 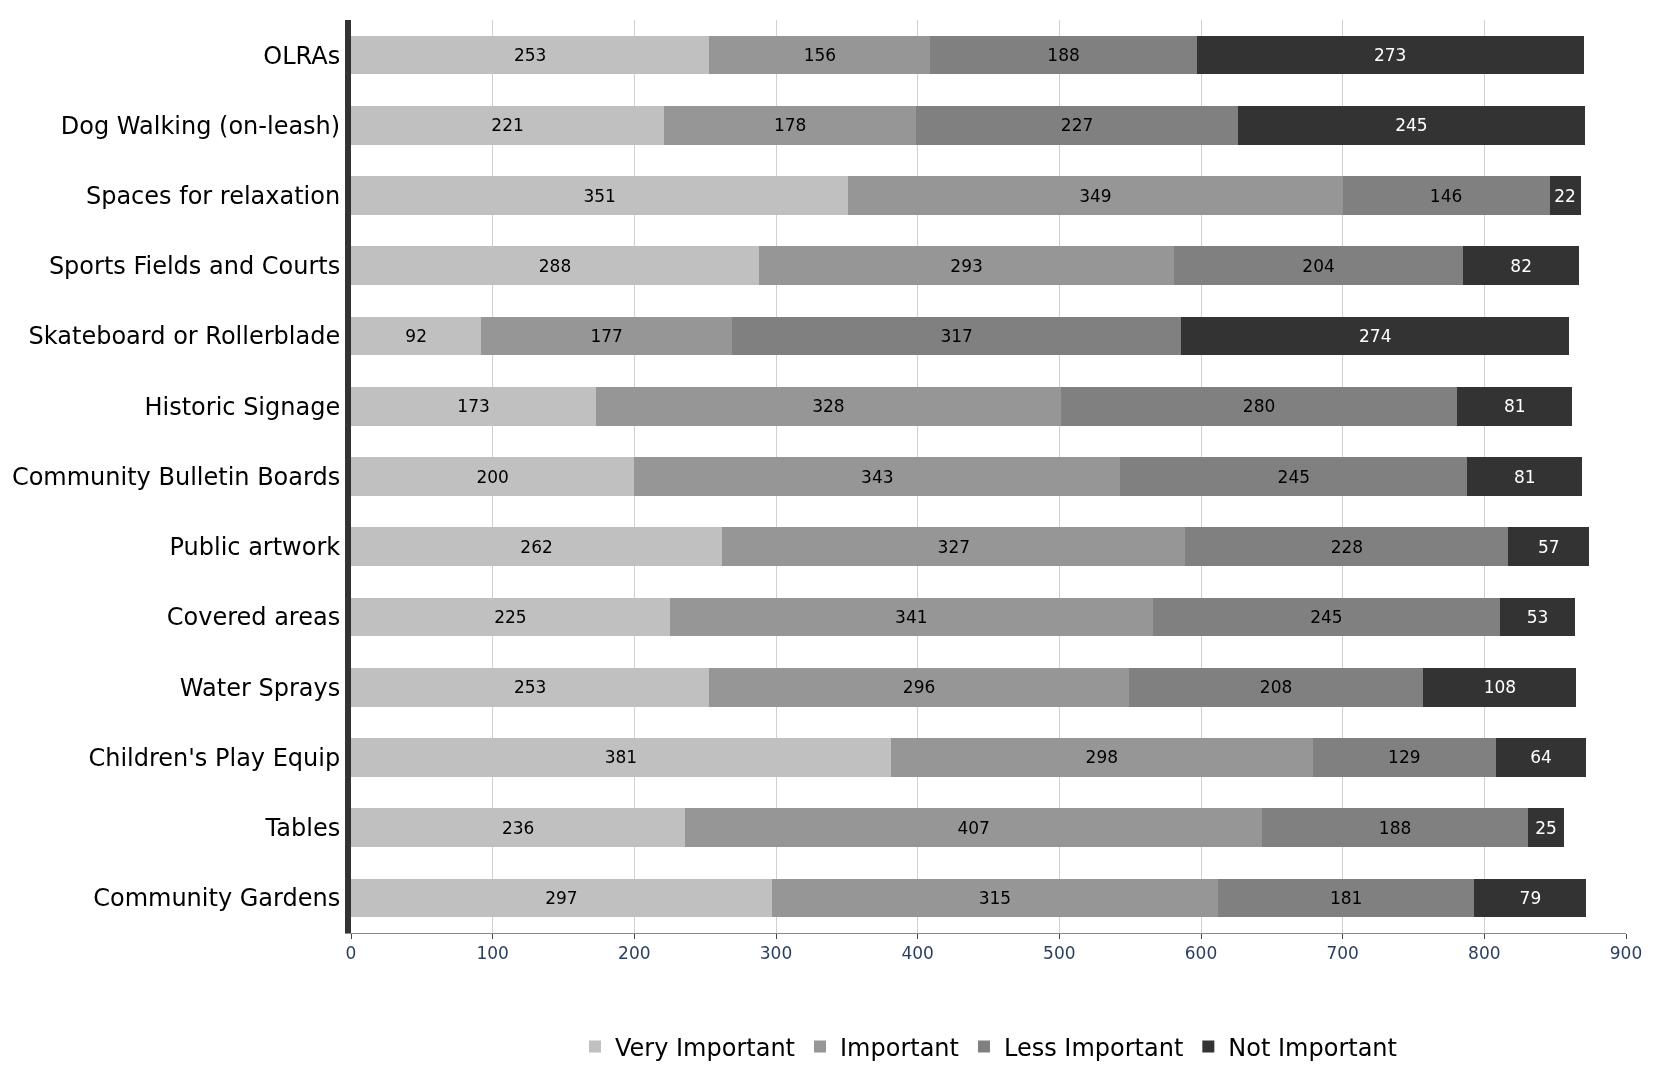 What do you see at coordinates (1276, 687) in the screenshot?
I see `data-label: 208` at bounding box center [1276, 687].